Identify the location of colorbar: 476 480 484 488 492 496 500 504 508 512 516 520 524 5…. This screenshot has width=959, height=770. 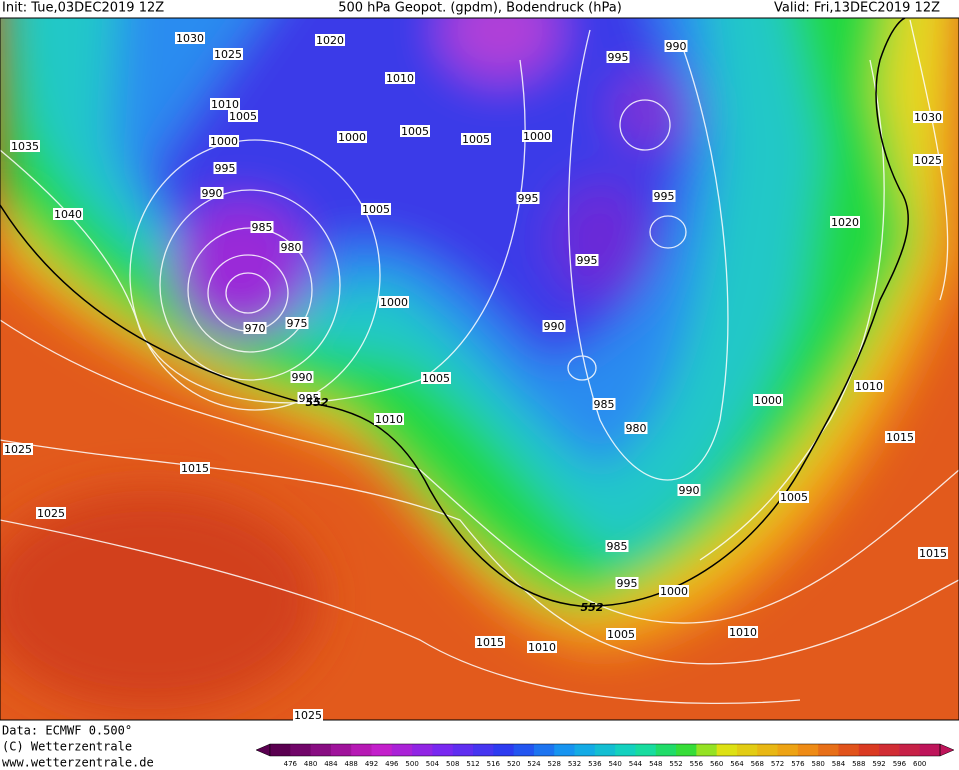
(605, 755).